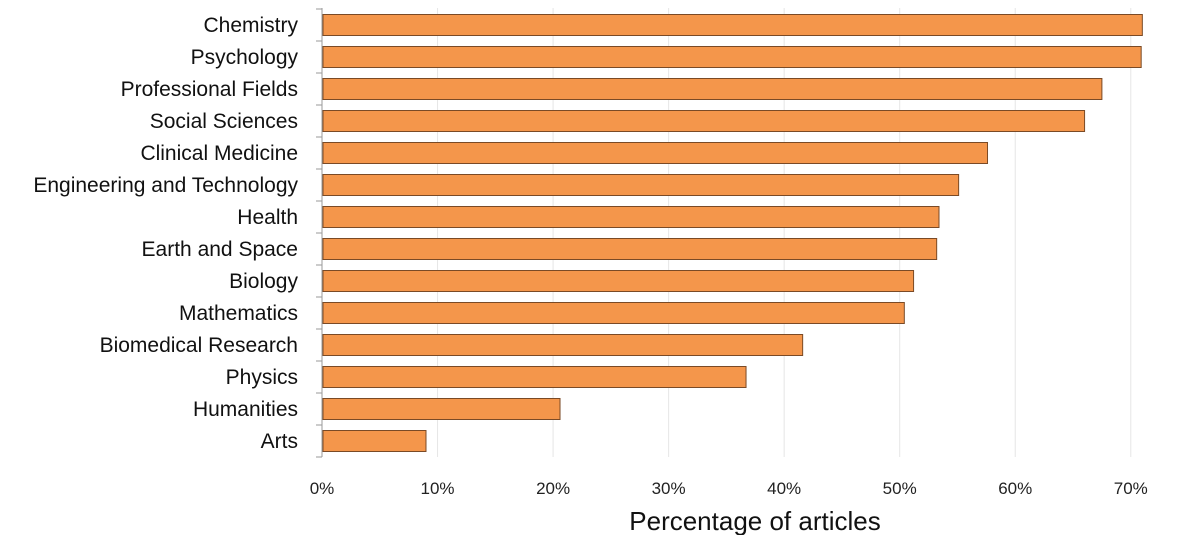  I want to click on category-label: Physics, so click(262, 377).